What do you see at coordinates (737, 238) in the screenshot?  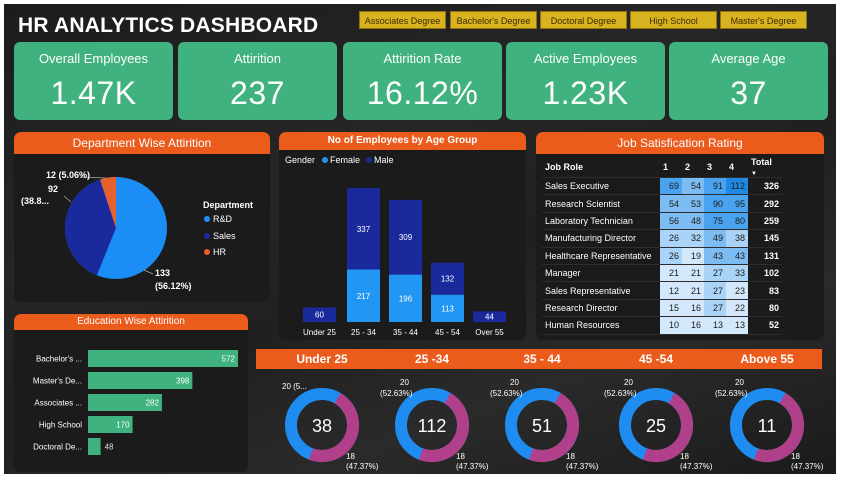 I see `rating-4-cell: 38` at bounding box center [737, 238].